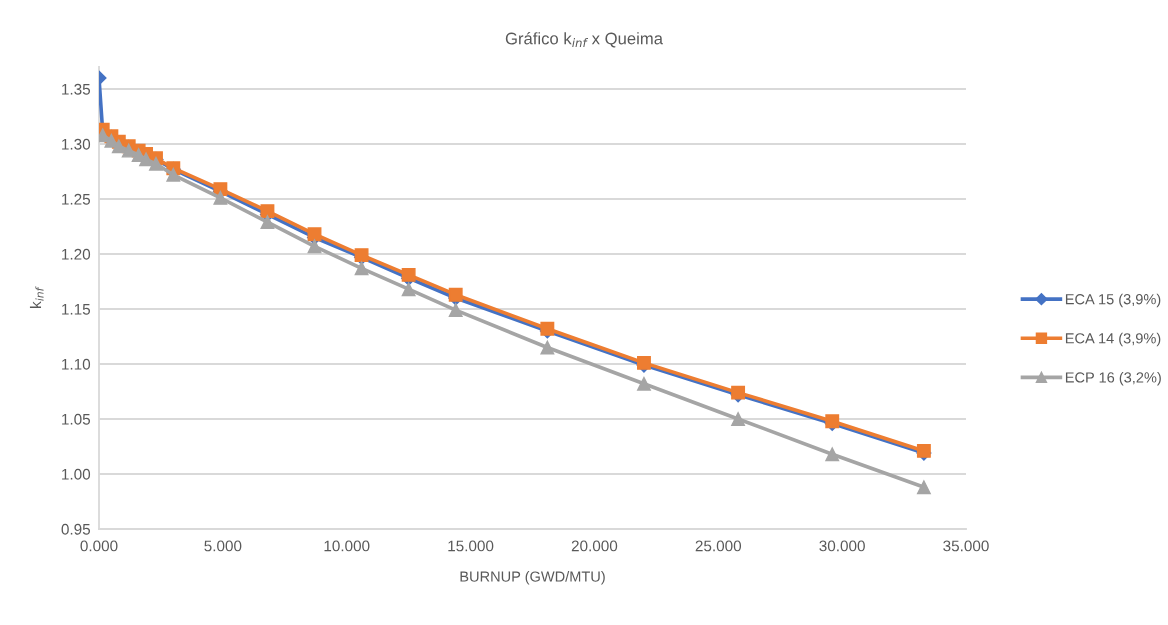 The image size is (1168, 625). What do you see at coordinates (76, 474) in the screenshot?
I see `y-tick-label: 1.00` at bounding box center [76, 474].